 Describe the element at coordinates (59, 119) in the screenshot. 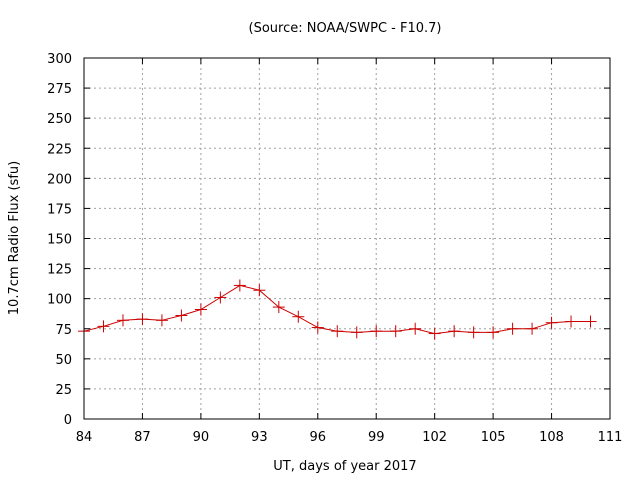

I see `y-tick-label: 250` at that location.